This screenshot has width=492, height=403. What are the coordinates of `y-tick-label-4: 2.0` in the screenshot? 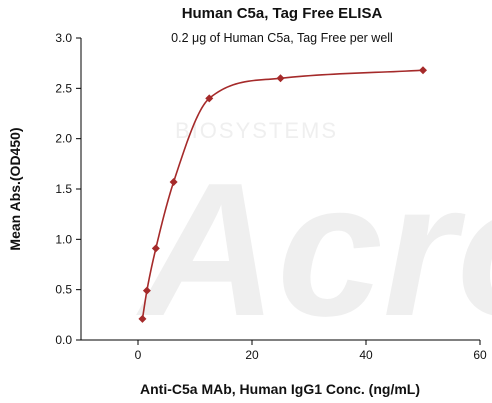 It's located at (63, 139).